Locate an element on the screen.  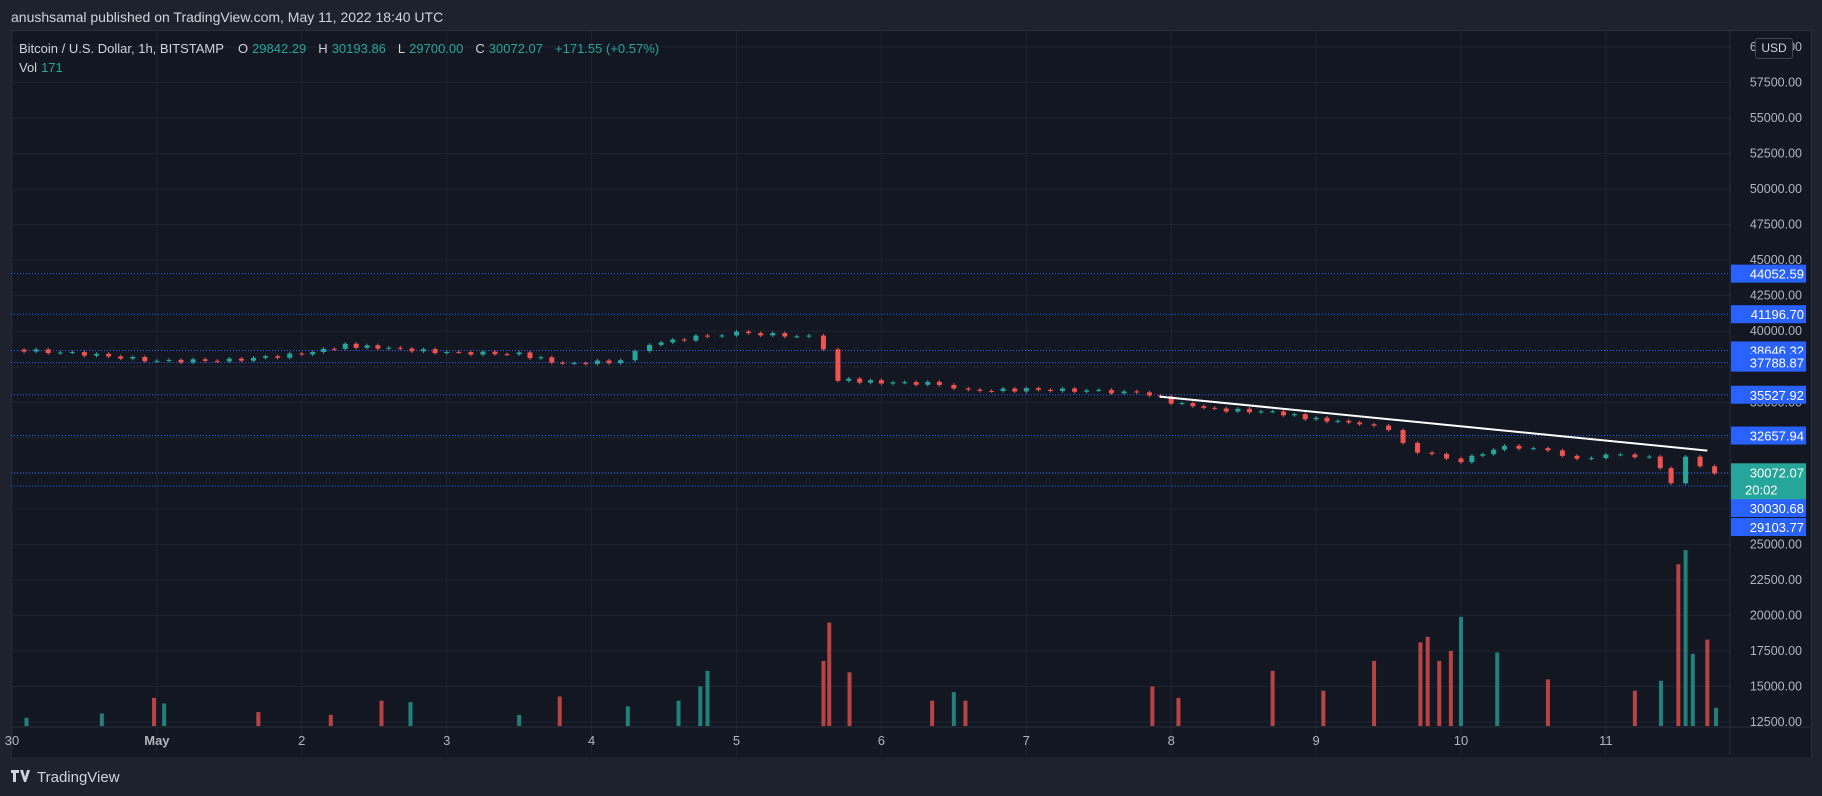
close-label: C is located at coordinates (480, 48).